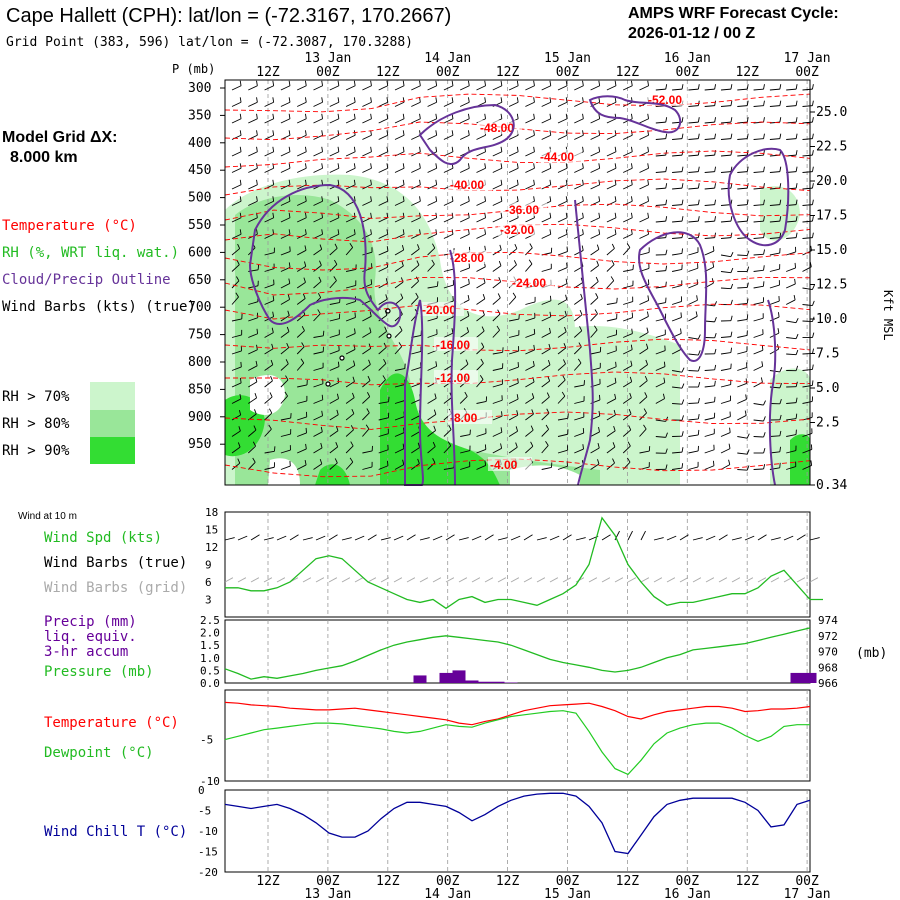 The height and width of the screenshot is (900, 900). Describe the element at coordinates (99, 753) in the screenshot. I see `dewpoint-label: Dewpoint (°C)` at that location.